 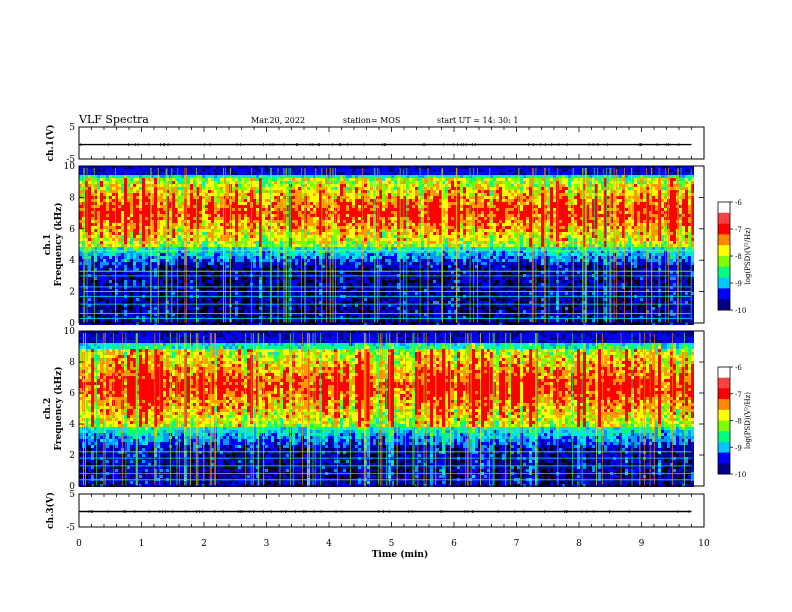 What do you see at coordinates (738, 257) in the screenshot?
I see `ch1-colorbar-tick-label: -8` at bounding box center [738, 257].